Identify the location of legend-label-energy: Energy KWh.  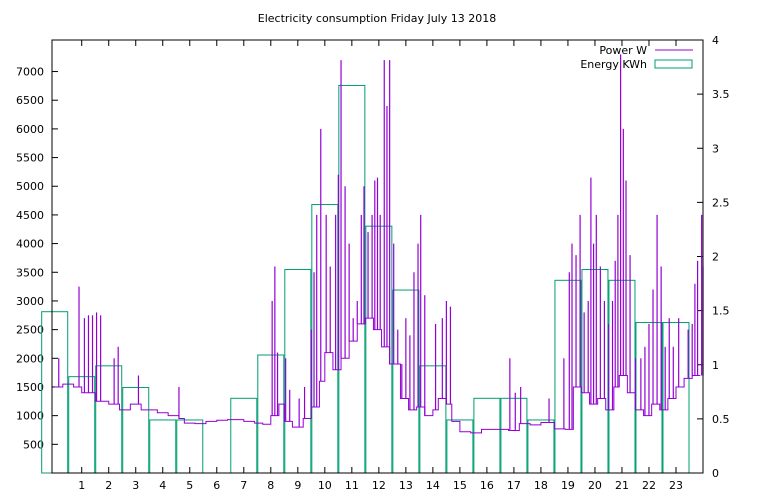
(613, 64).